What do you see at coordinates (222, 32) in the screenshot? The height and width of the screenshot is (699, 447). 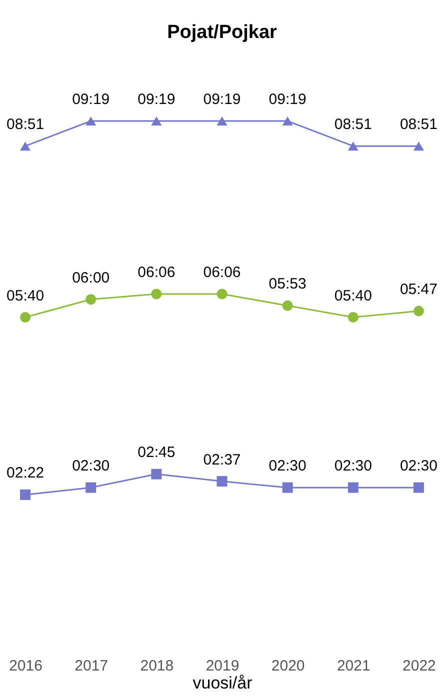 I see `chart-title: Pojat/Pojkar` at bounding box center [222, 32].